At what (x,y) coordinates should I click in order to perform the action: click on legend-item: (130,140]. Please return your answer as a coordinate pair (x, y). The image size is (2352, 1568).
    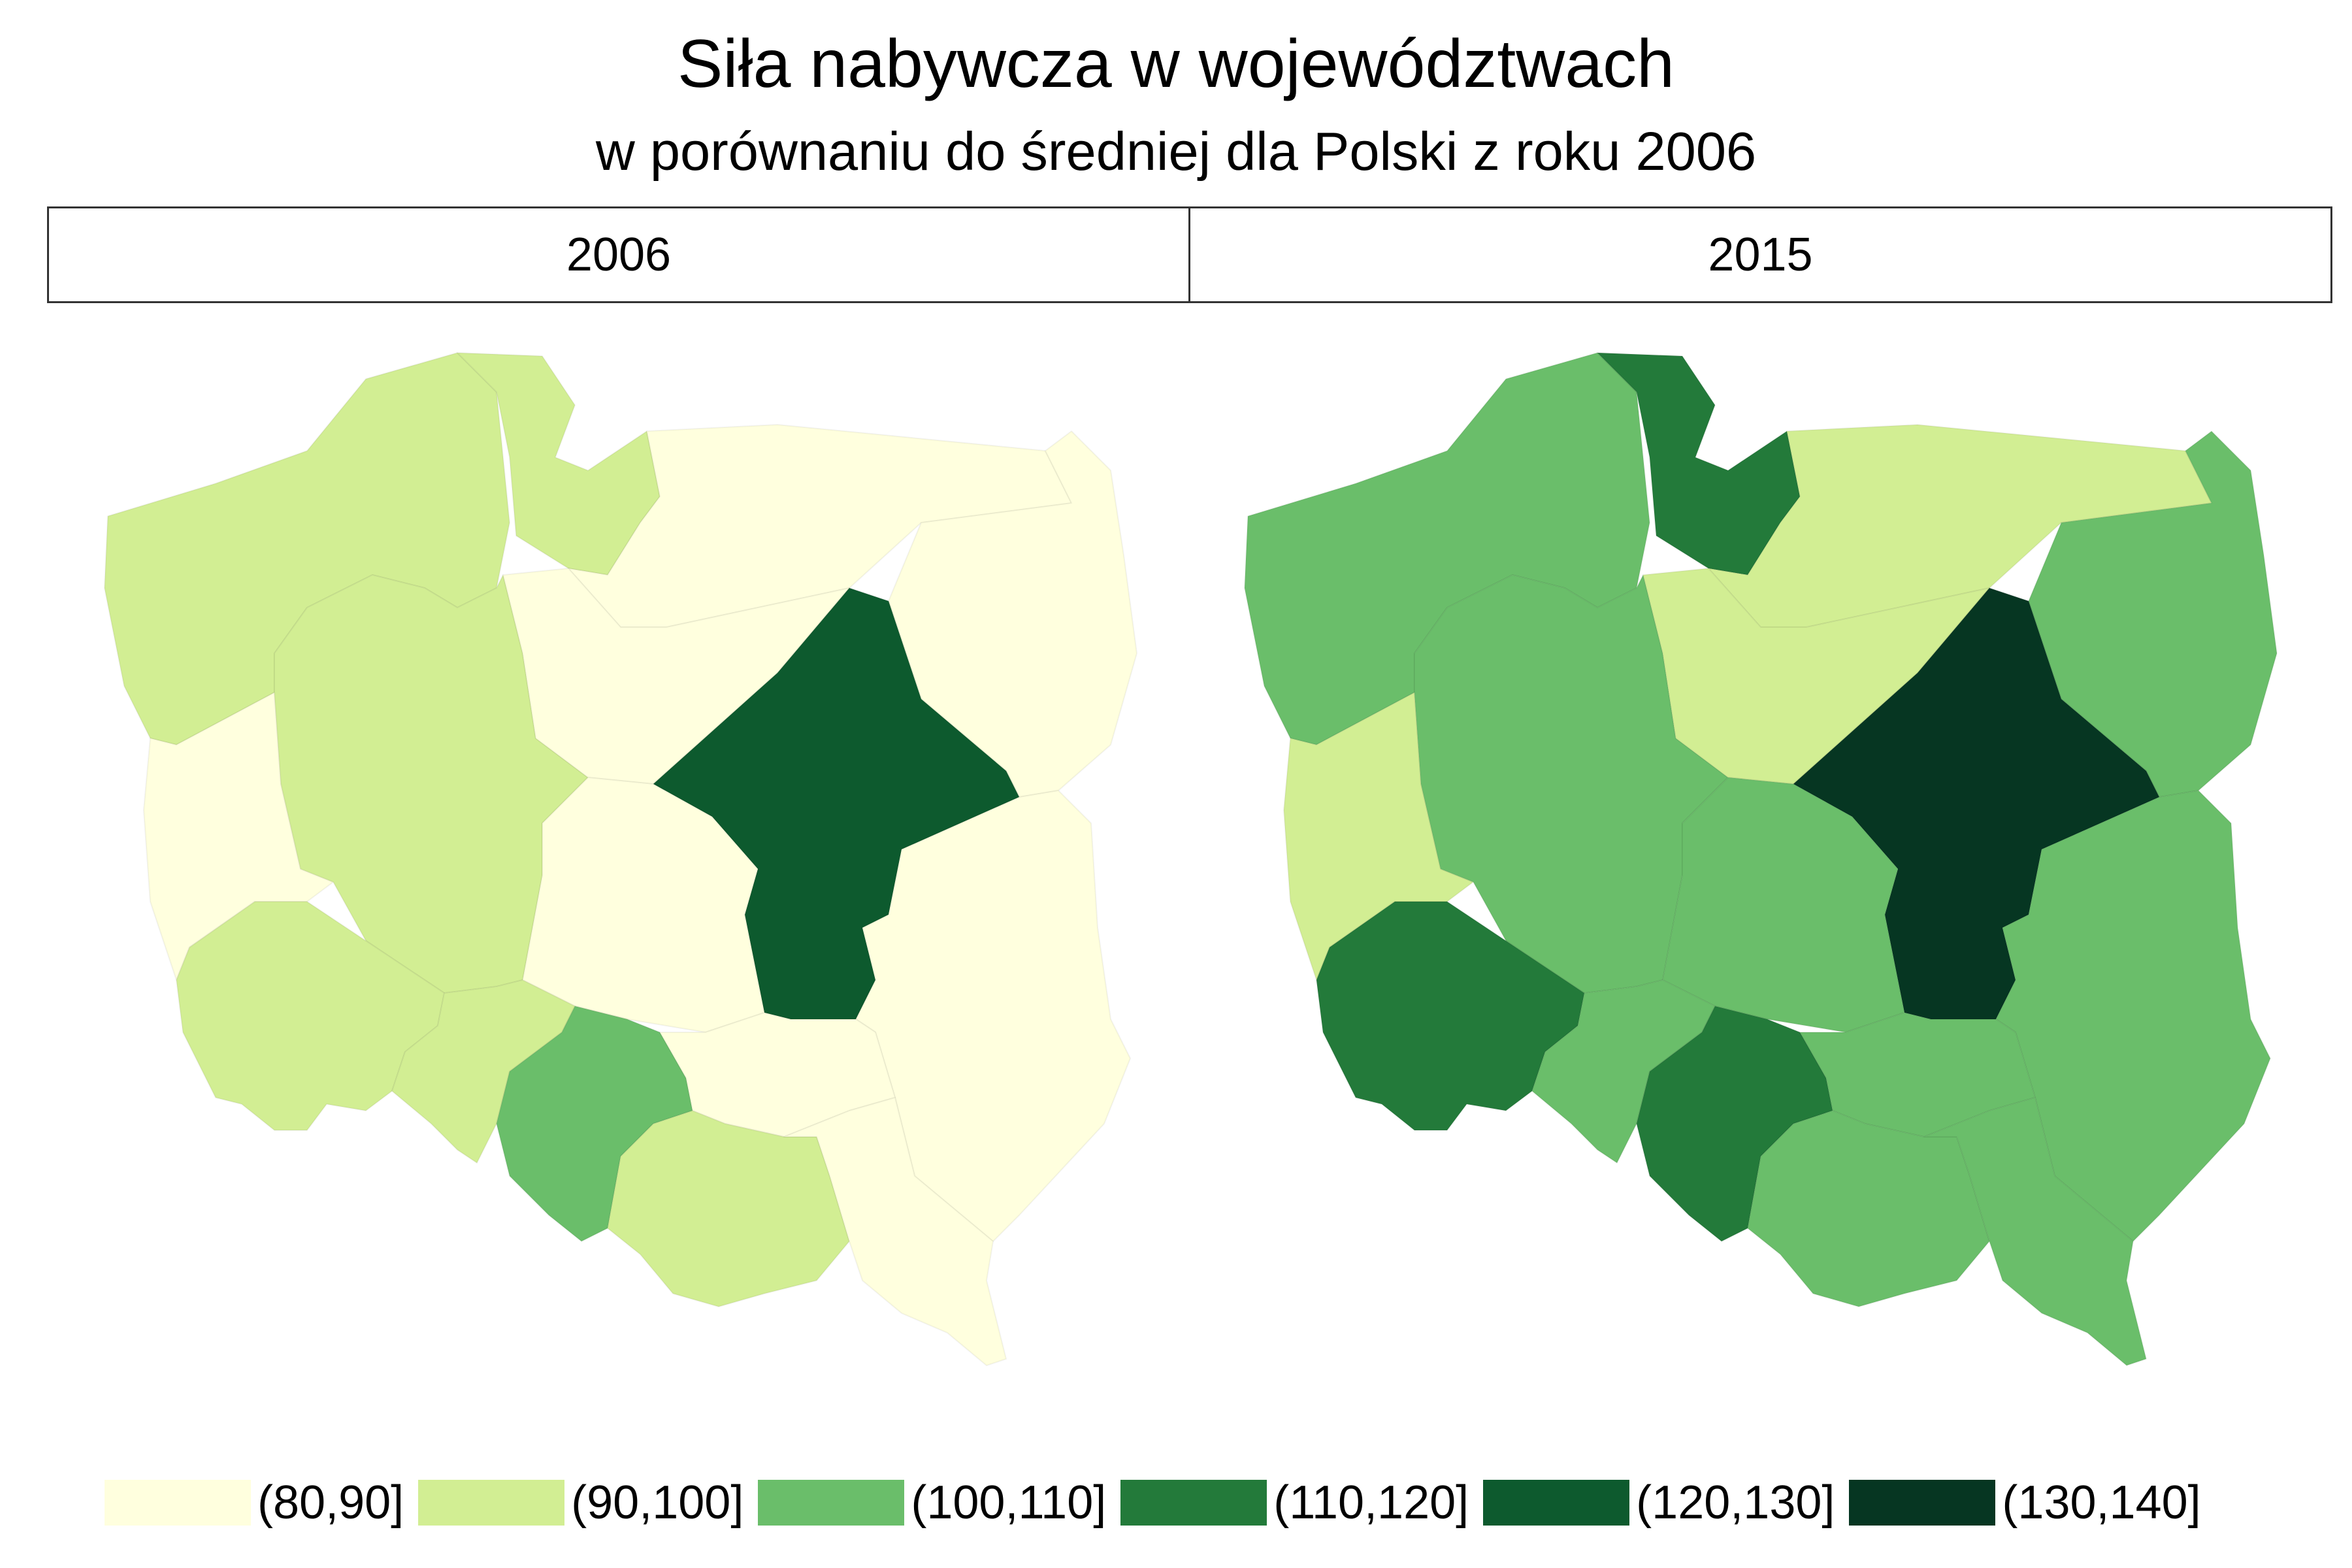
    Looking at the image, I should click on (2025, 1502).